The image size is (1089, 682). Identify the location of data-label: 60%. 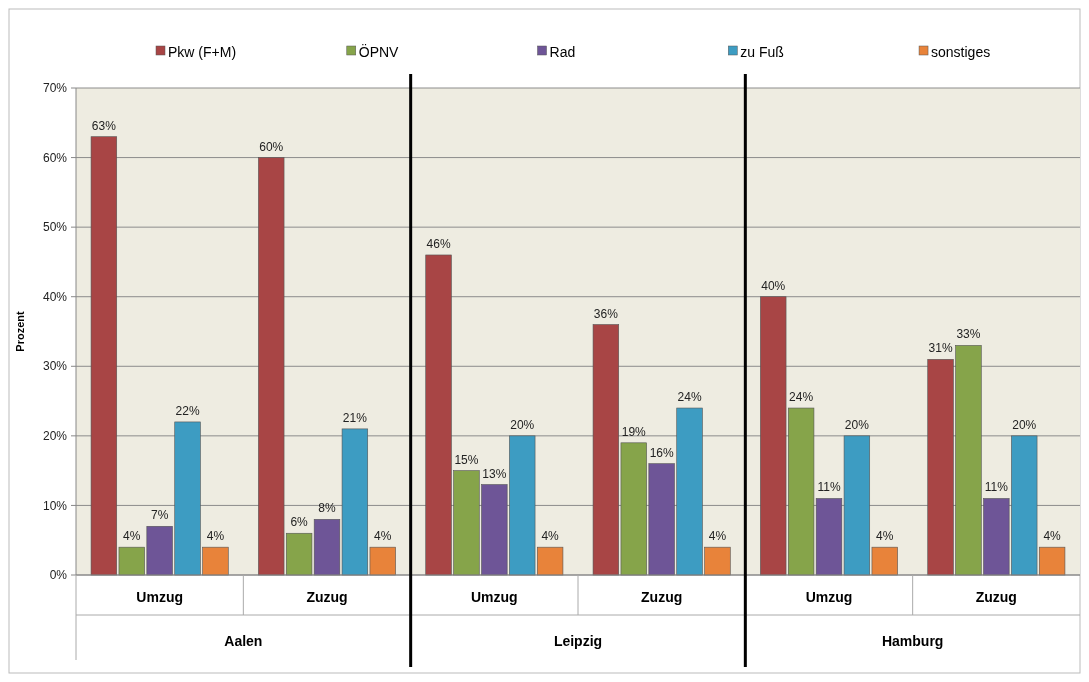
(271, 146).